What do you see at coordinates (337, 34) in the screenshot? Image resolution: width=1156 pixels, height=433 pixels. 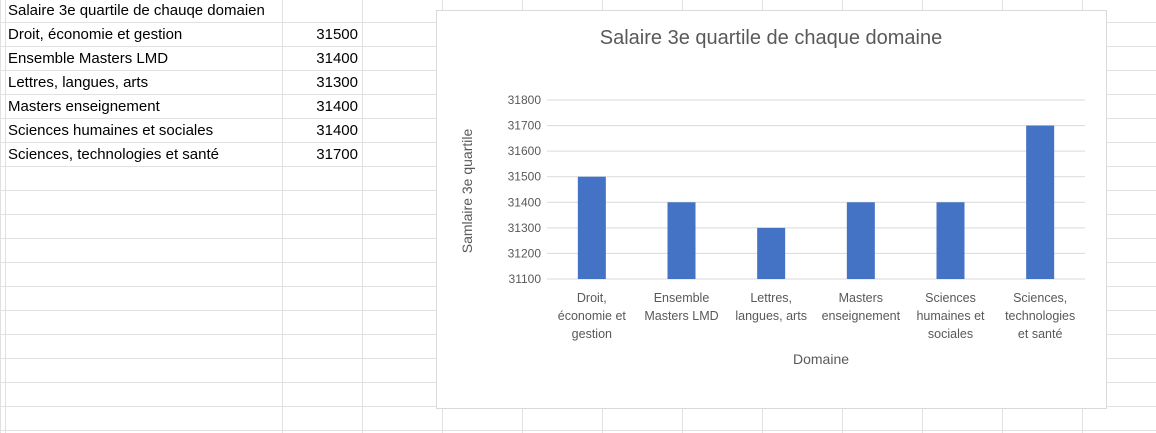 I see `sheet-row-value: 31500` at bounding box center [337, 34].